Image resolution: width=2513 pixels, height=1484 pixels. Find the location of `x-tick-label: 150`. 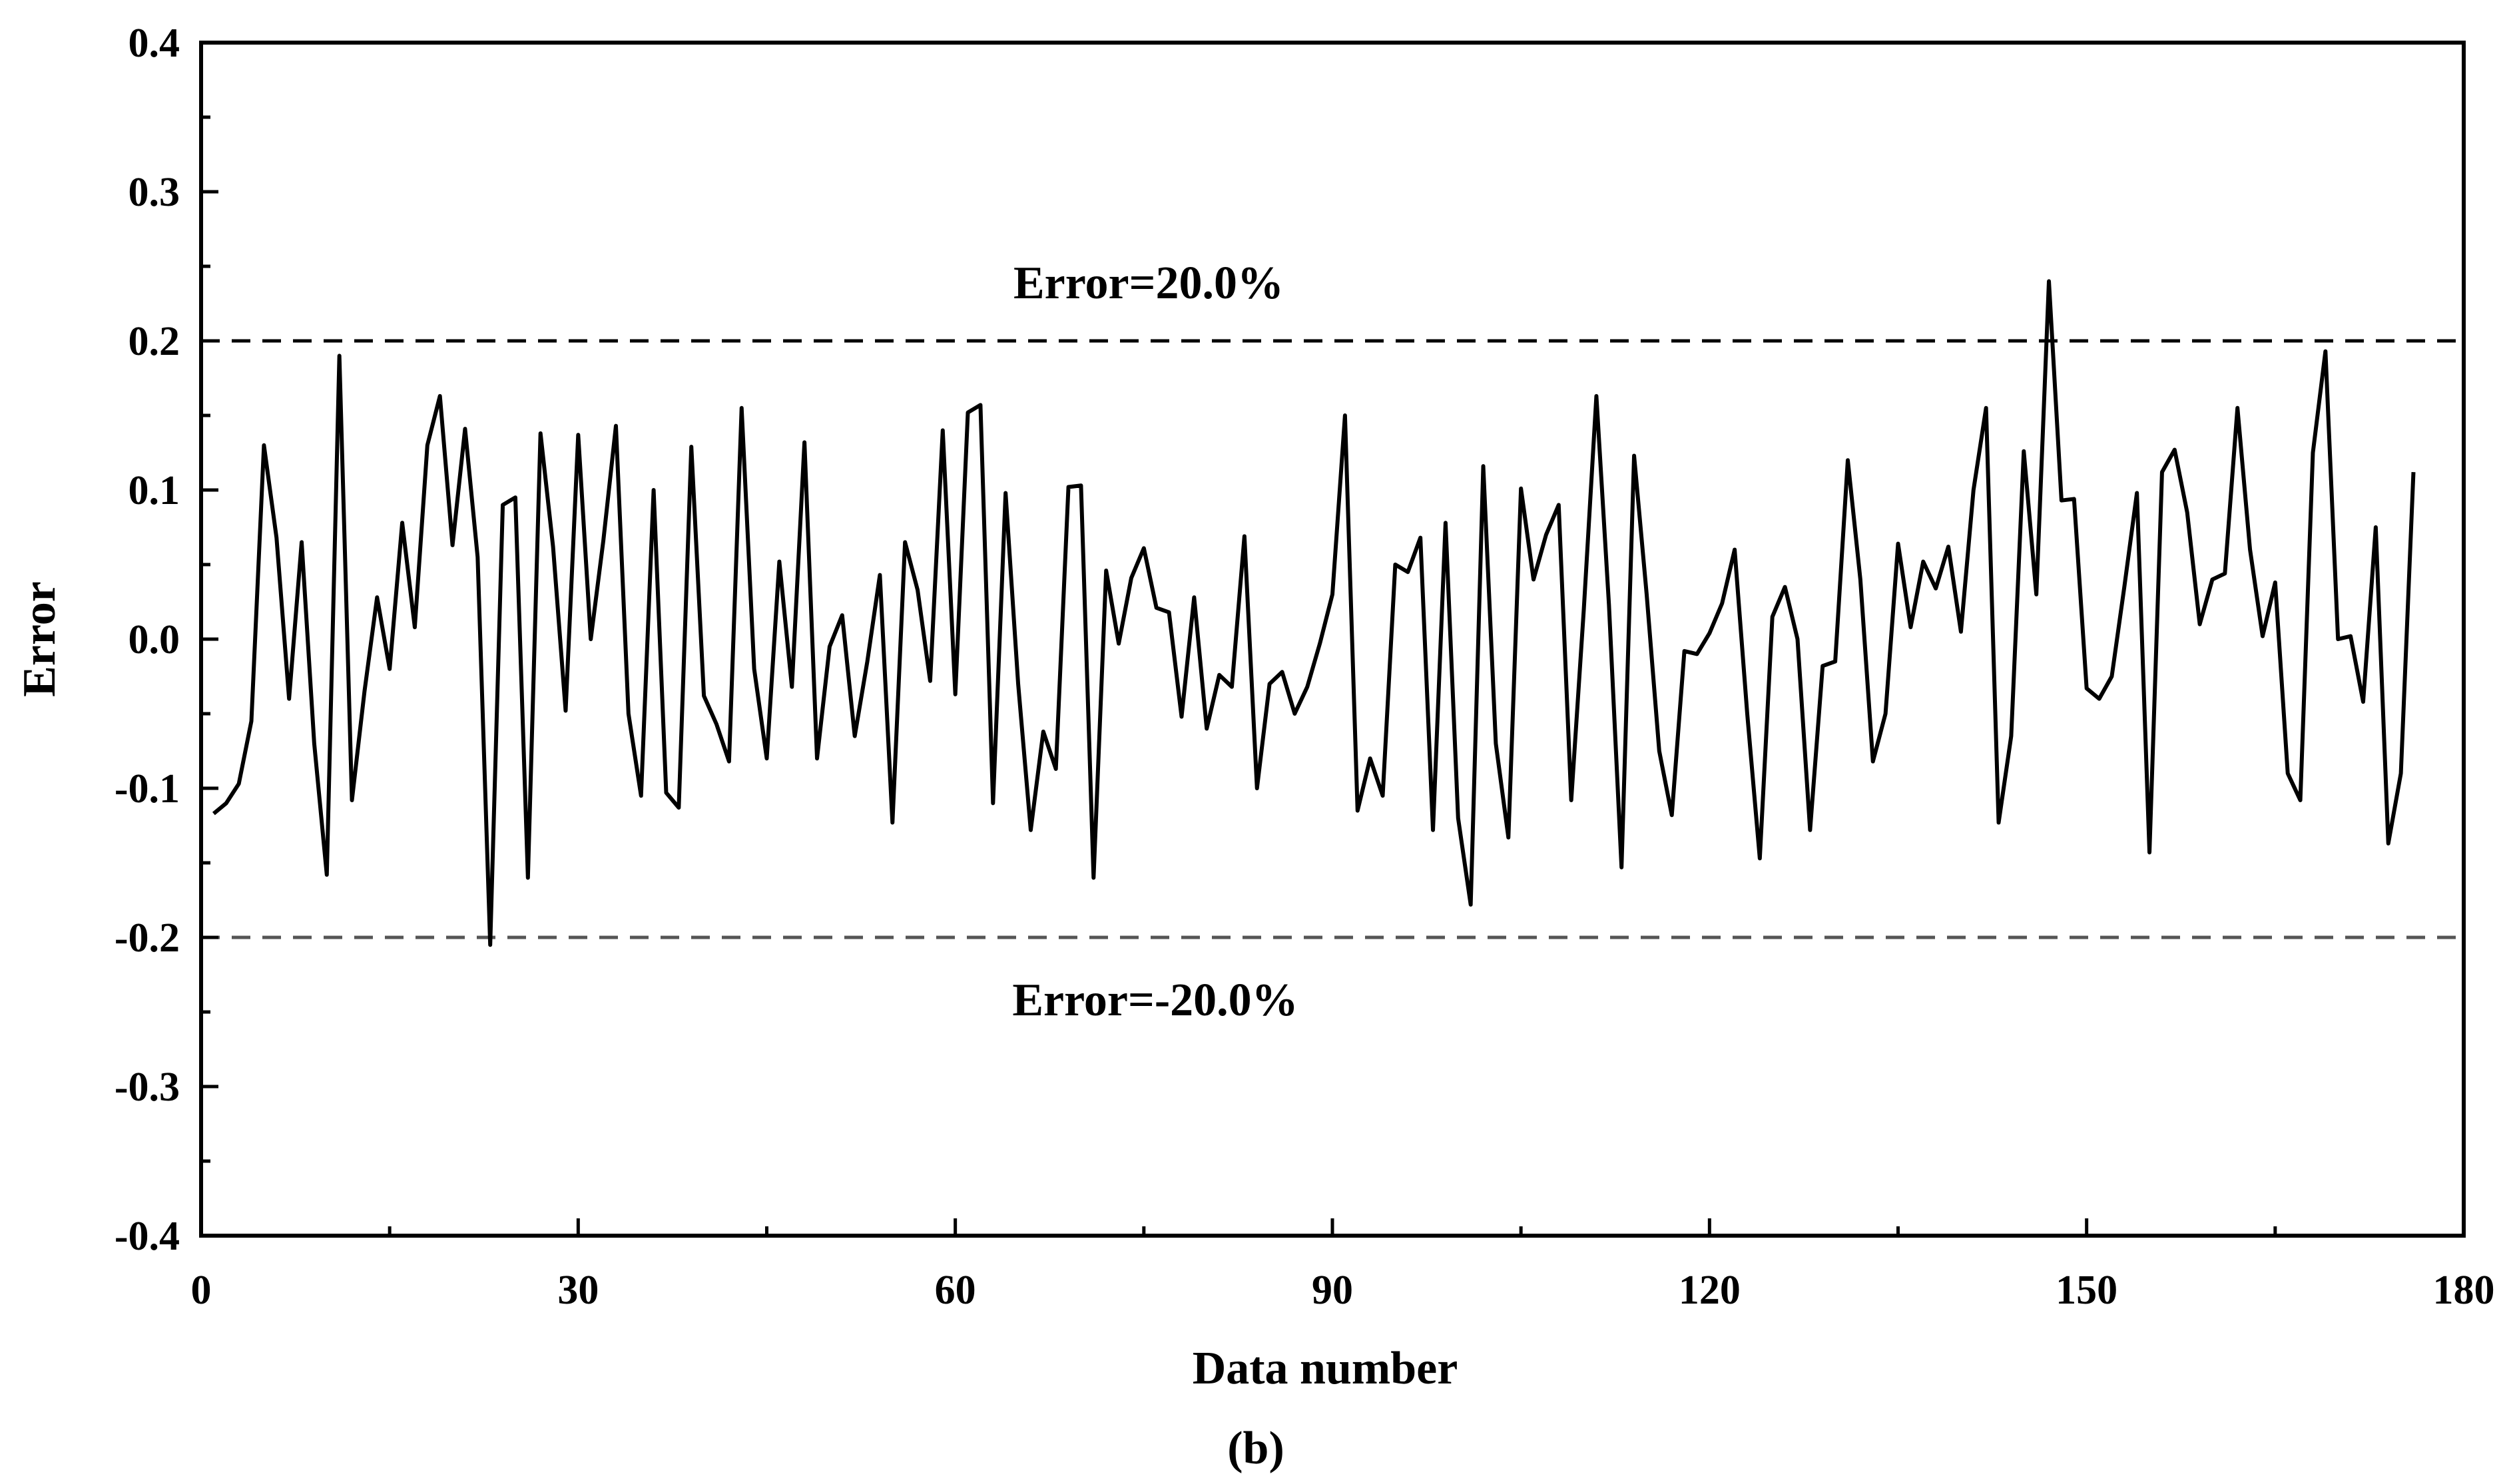

x-tick-label: 150 is located at coordinates (2086, 1290).